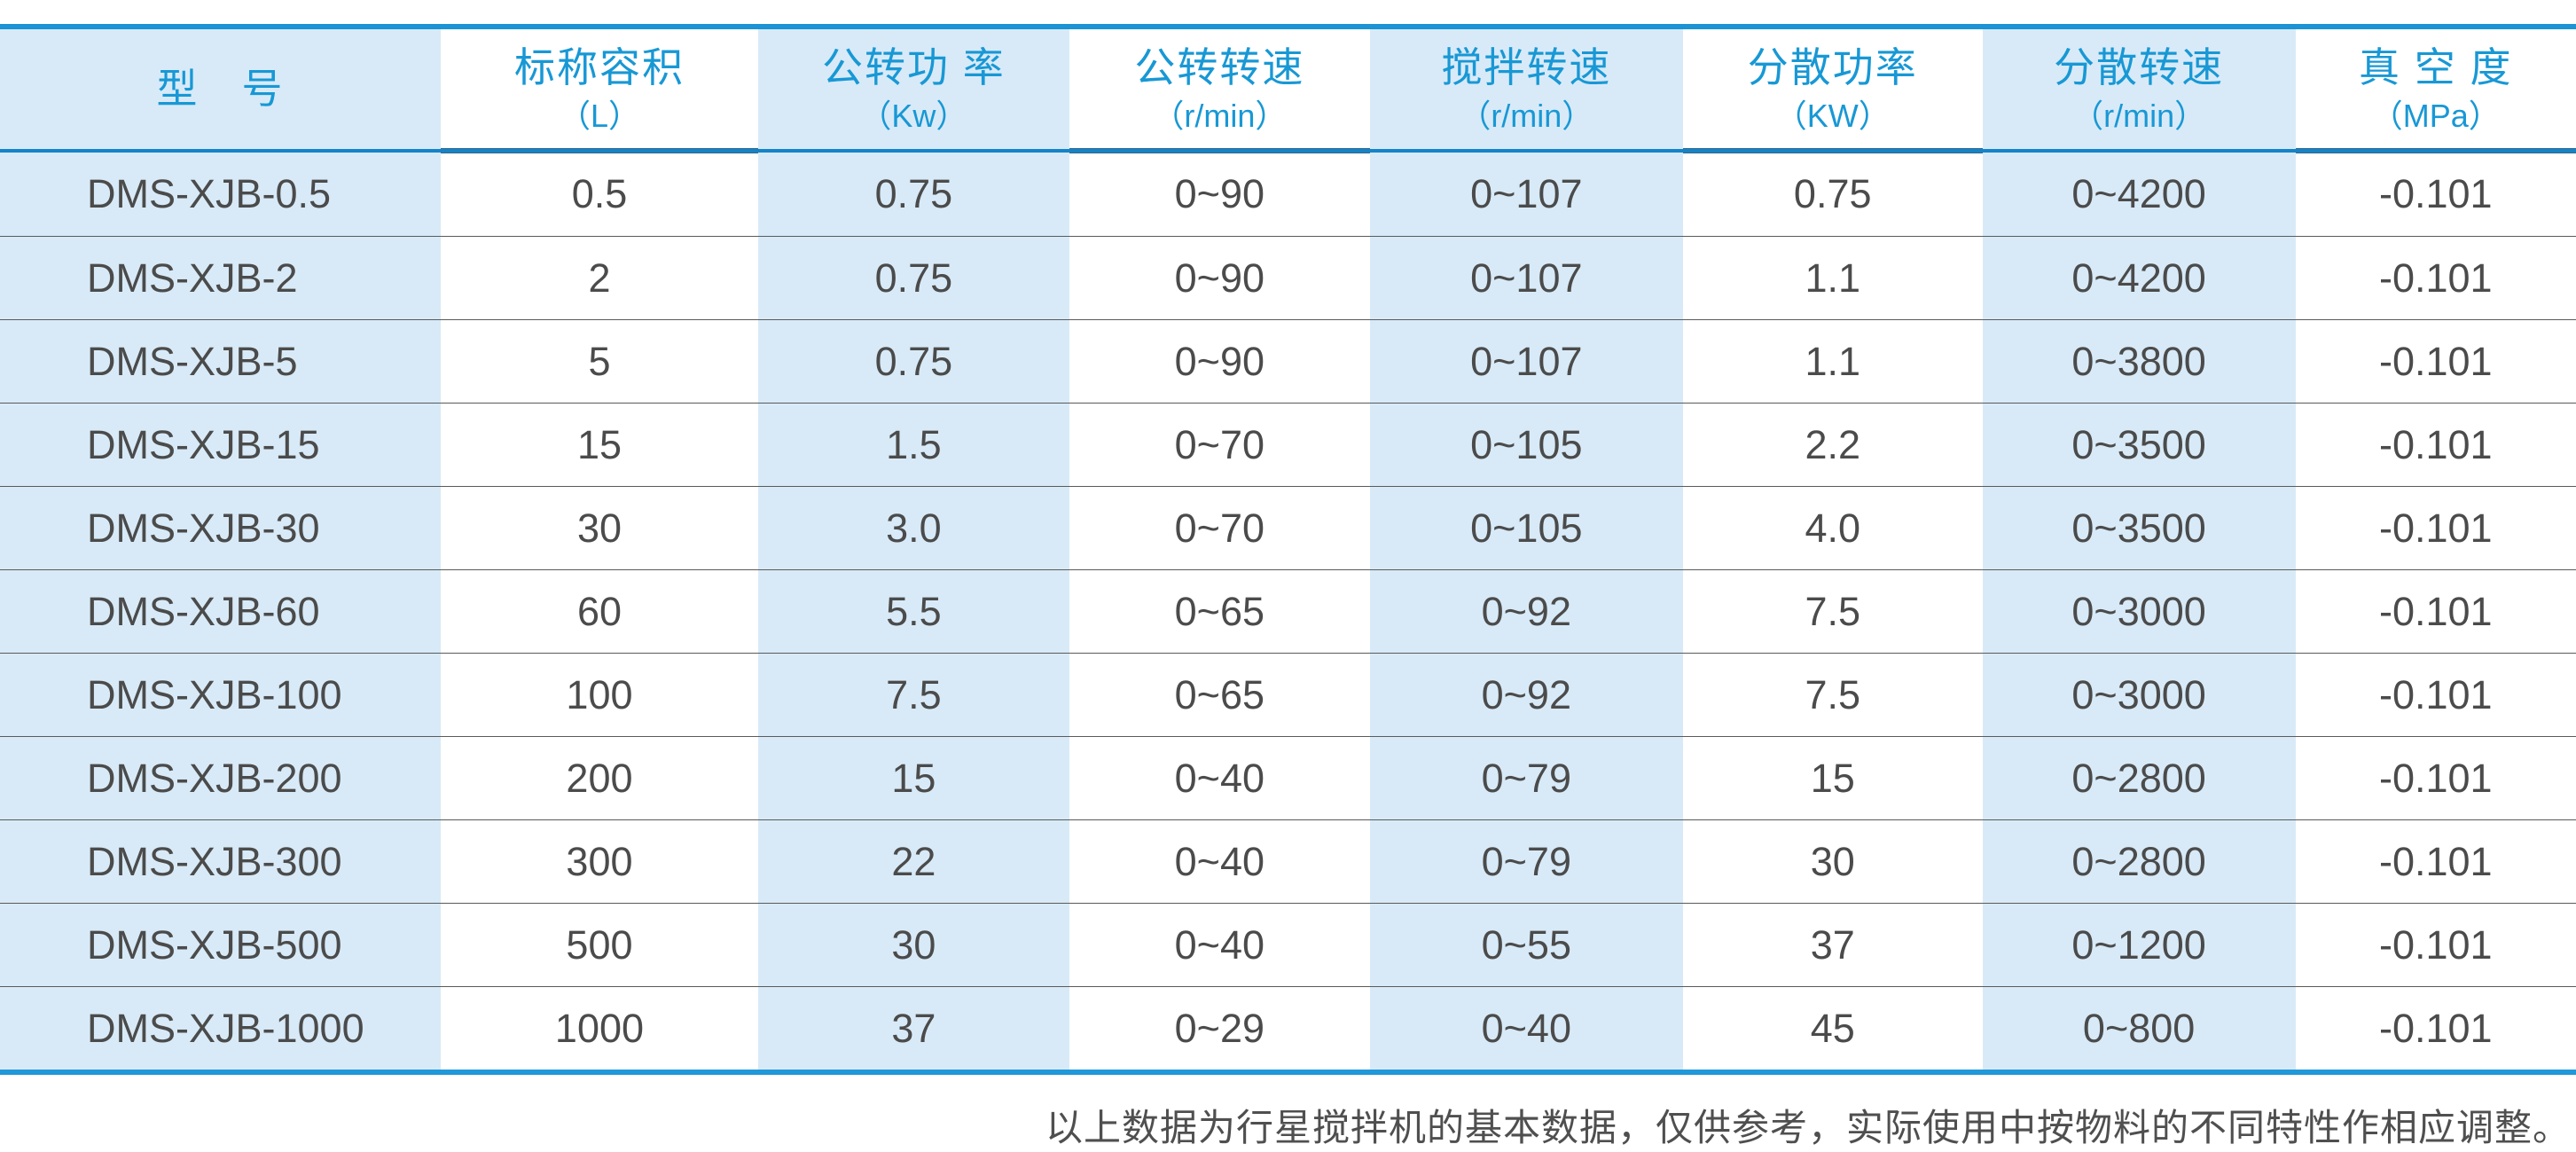 Image resolution: width=2576 pixels, height=1152 pixels. What do you see at coordinates (221, 612) in the screenshot?
I see `model-cell: DMS-XJB-60` at bounding box center [221, 612].